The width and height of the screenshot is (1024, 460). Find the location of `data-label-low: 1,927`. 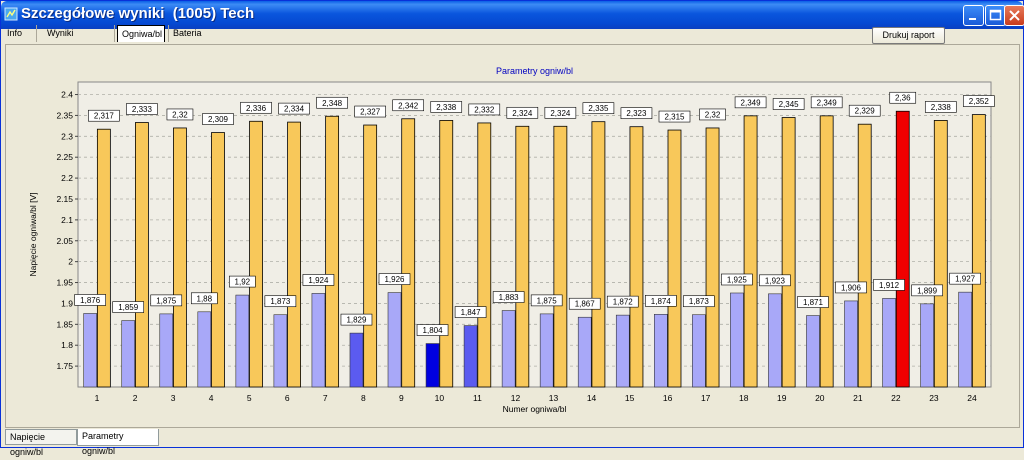

data-label-low: 1,927 is located at coordinates (965, 279).